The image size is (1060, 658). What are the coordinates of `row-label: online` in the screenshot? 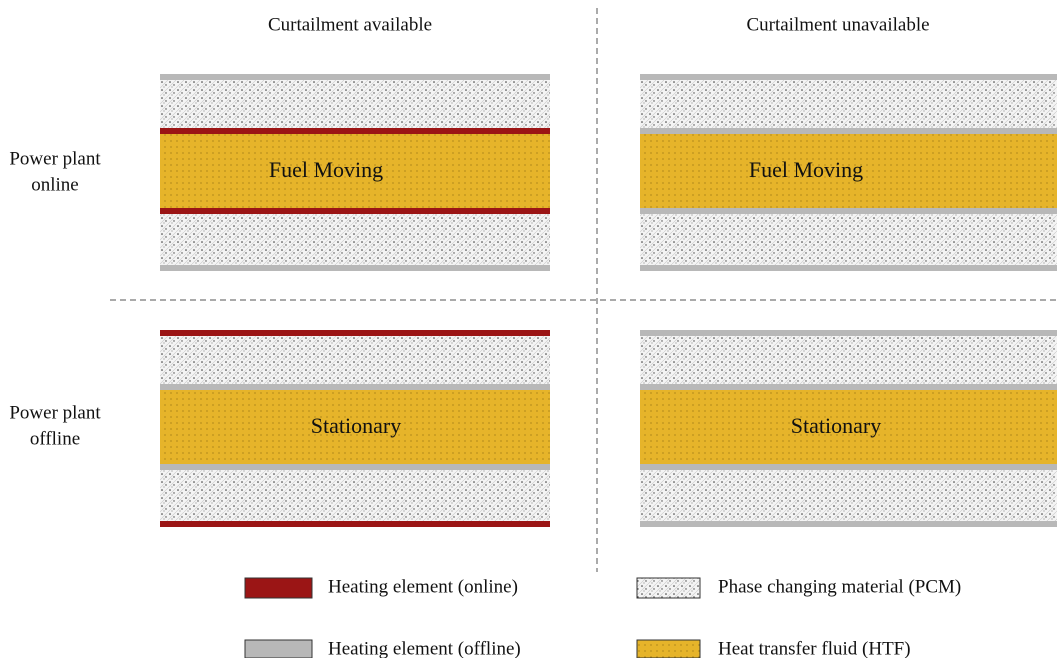 It's located at (55, 184).